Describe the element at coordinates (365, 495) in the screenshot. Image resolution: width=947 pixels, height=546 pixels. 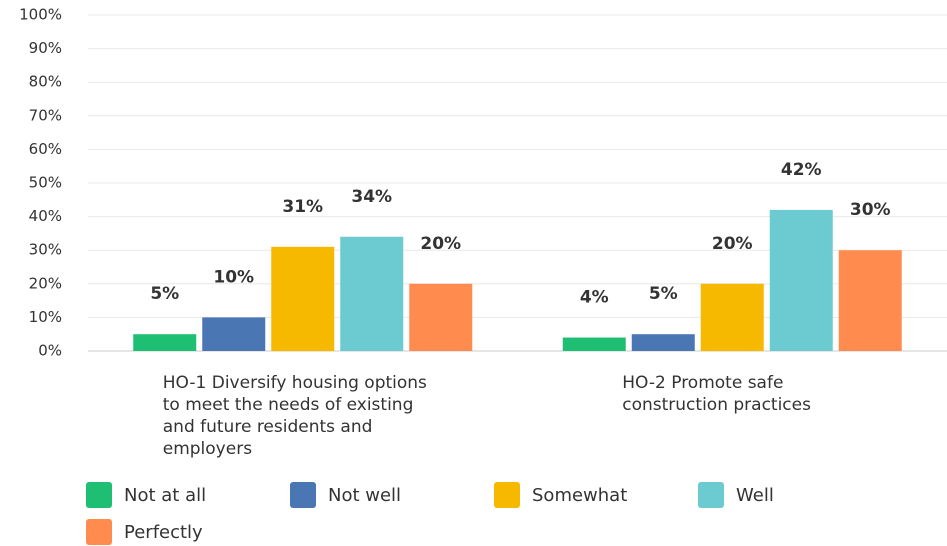
I see `legend-label: Not well` at that location.